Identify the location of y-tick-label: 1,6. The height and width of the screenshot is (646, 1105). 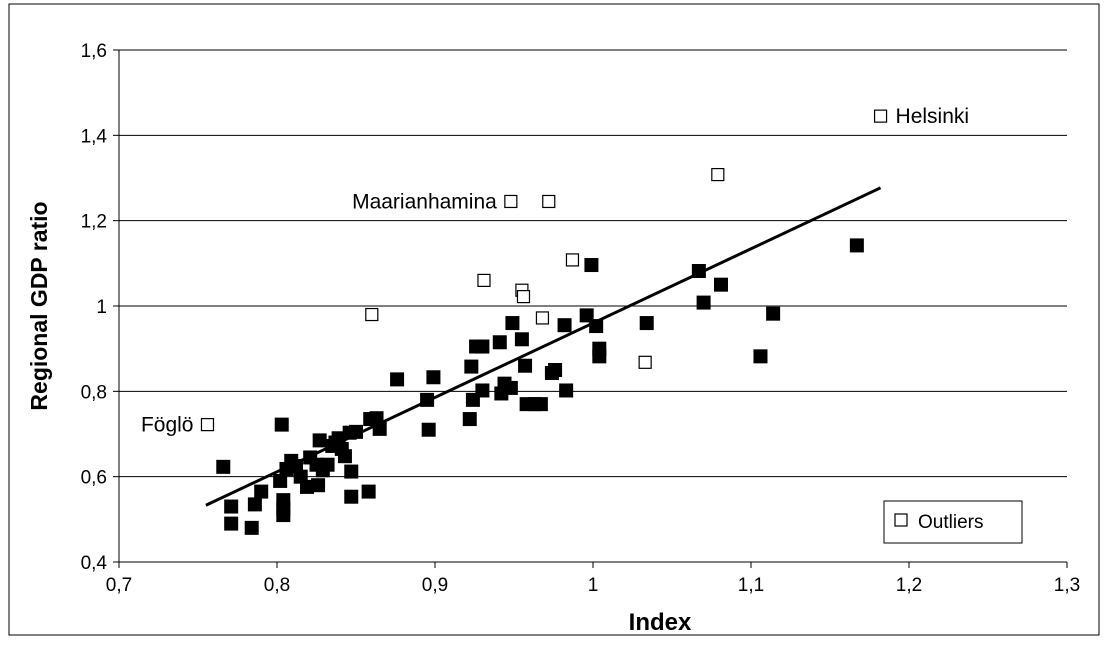
(94, 51).